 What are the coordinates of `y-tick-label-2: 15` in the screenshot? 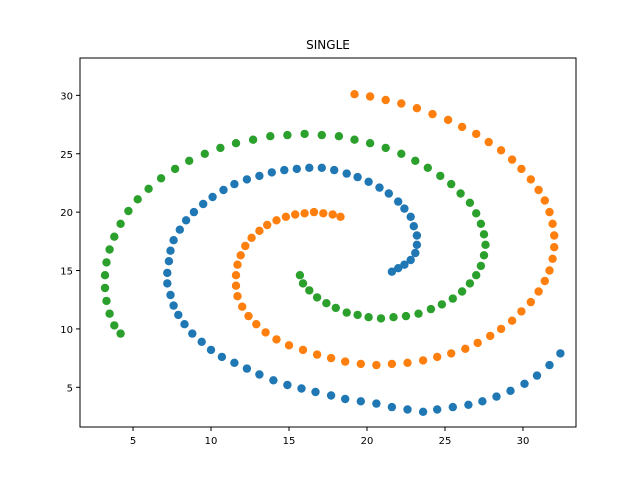 It's located at (66, 272).